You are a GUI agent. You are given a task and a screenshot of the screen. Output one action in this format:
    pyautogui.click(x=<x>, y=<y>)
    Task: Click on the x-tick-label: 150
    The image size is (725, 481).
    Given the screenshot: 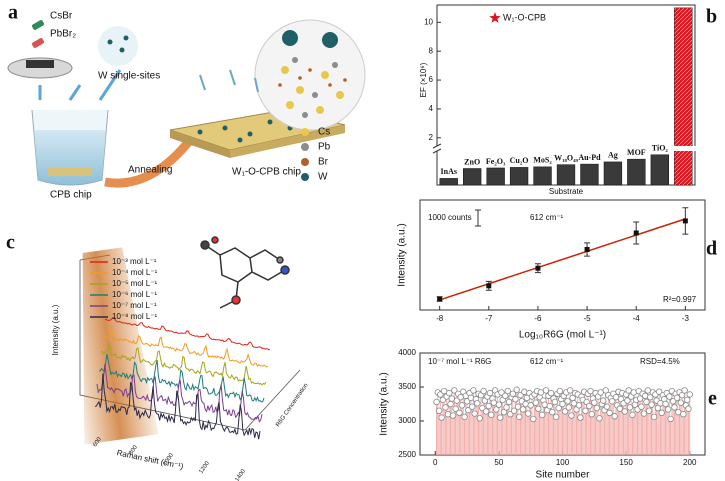 What is the action you would take?
    pyautogui.click(x=626, y=462)
    